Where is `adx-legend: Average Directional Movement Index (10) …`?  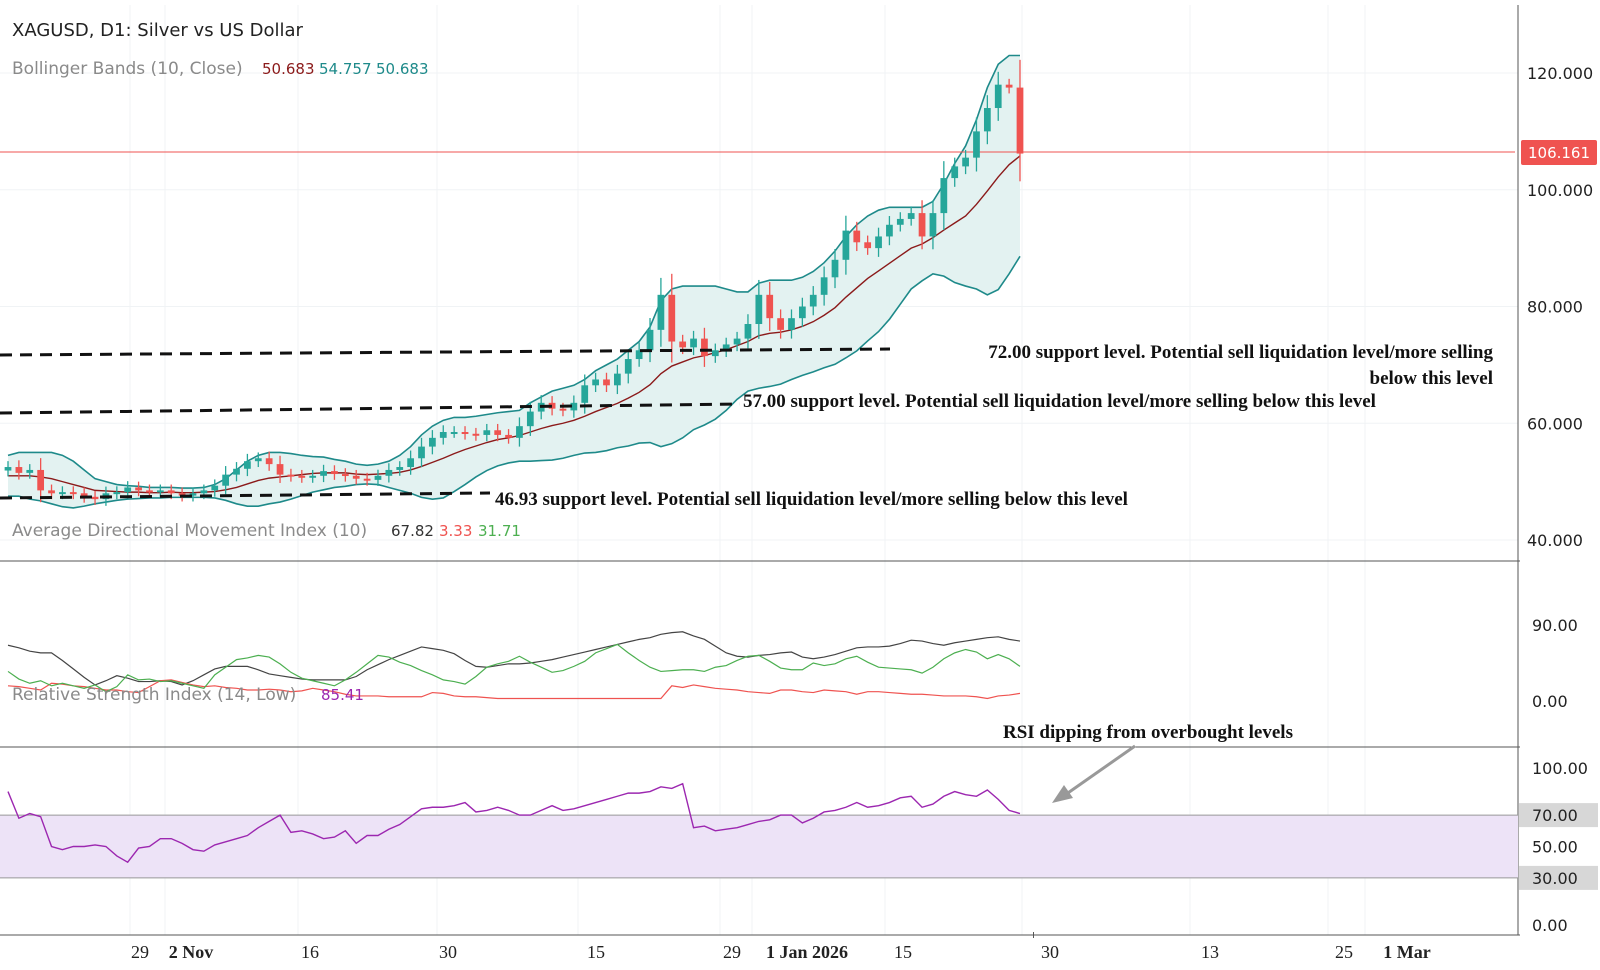
adx-legend: Average Directional Movement Index (10) … is located at coordinates (266, 531).